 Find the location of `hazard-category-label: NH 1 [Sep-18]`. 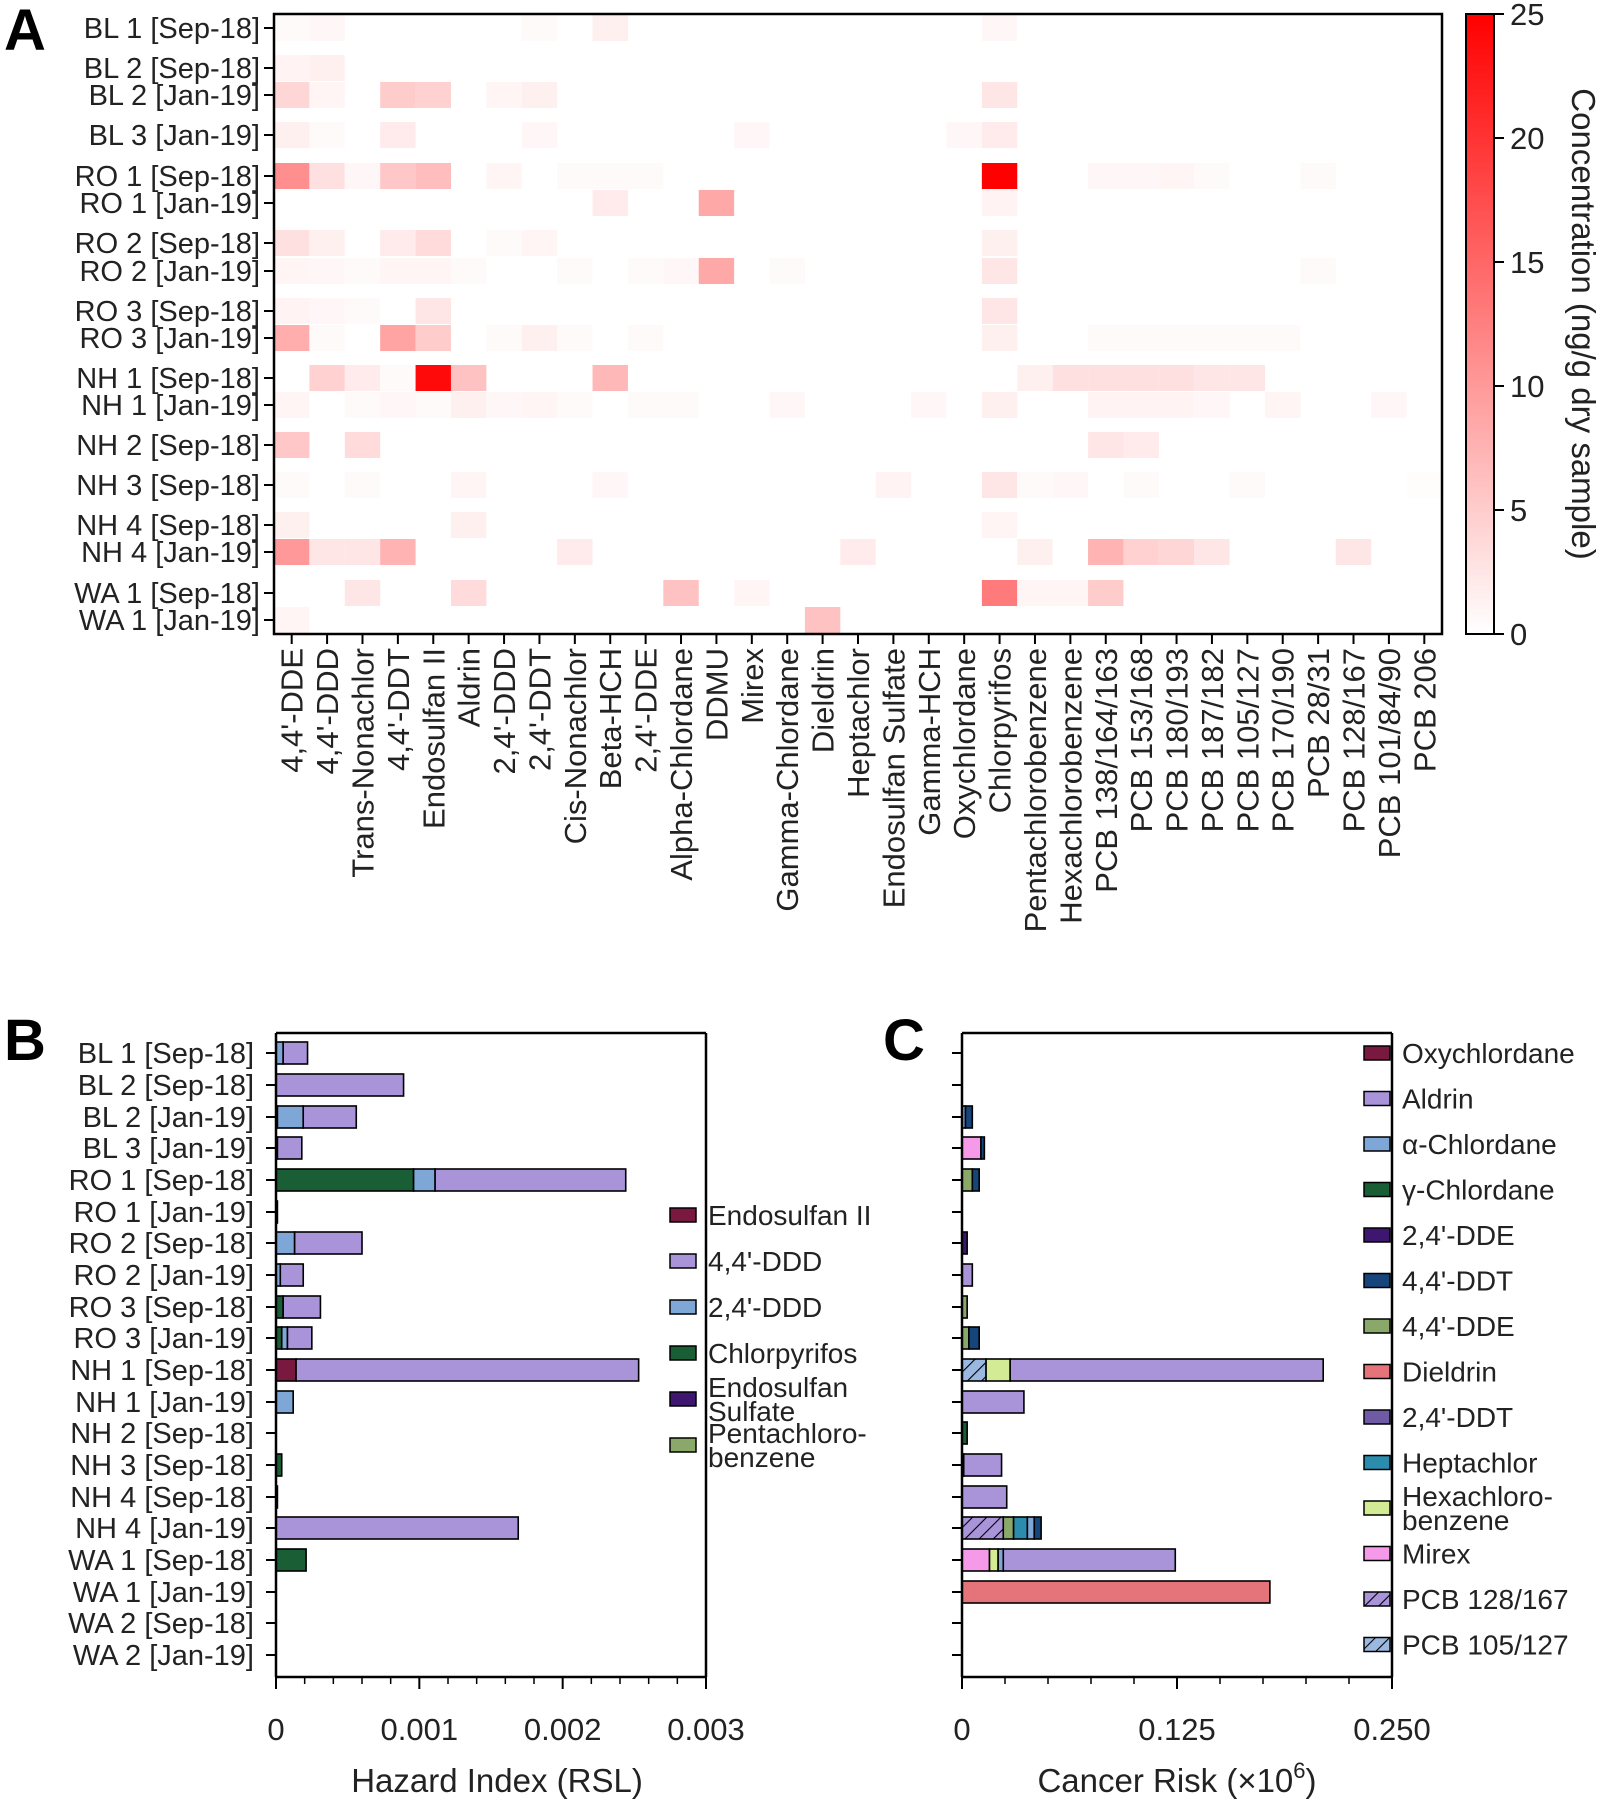

hazard-category-label: NH 1 [Sep-18] is located at coordinates (162, 1371).